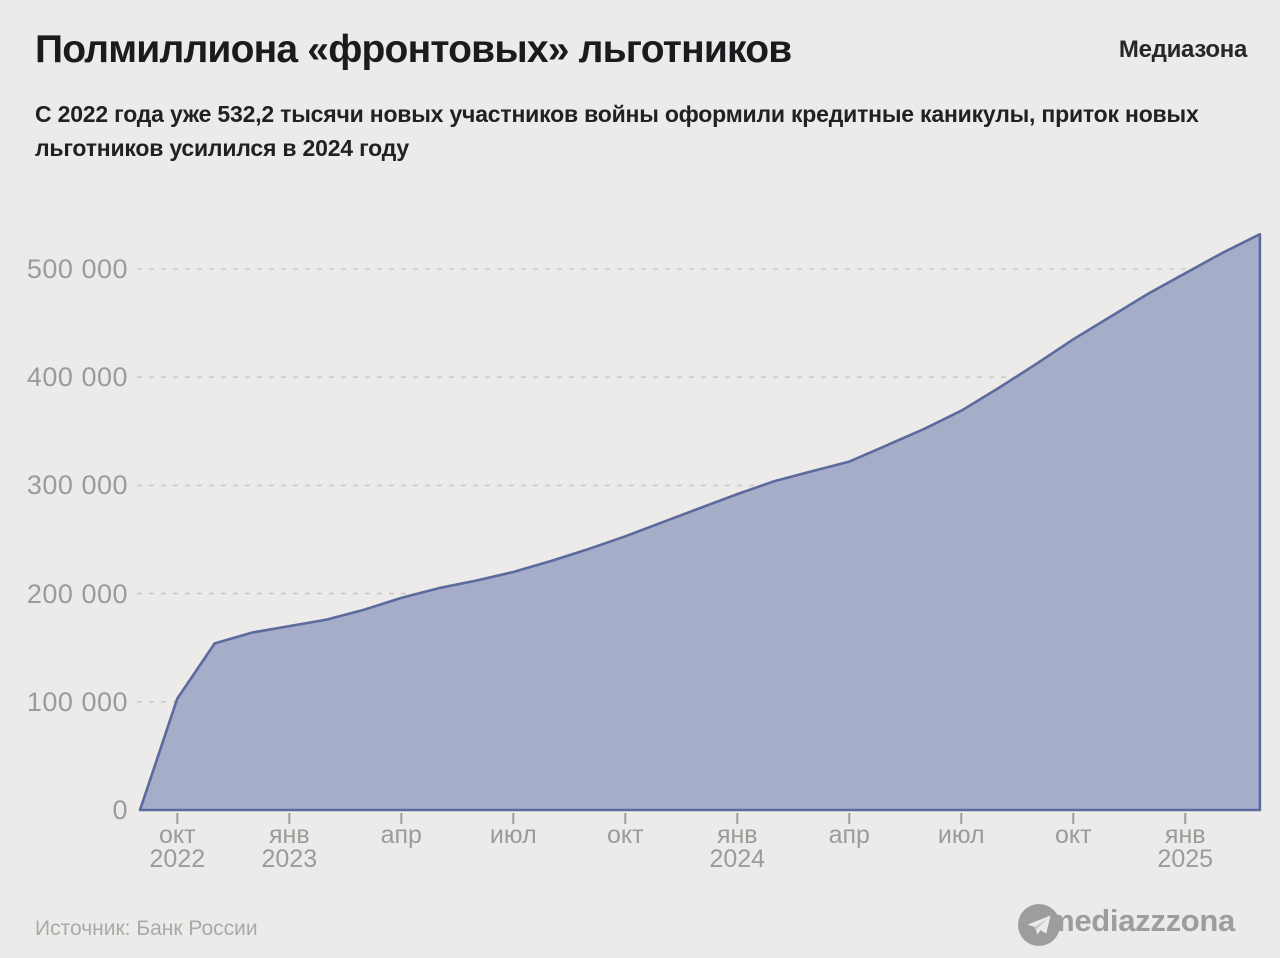 Image resolution: width=1280 pixels, height=958 pixels. I want to click on x-axis-year-label: 2022, so click(177, 859).